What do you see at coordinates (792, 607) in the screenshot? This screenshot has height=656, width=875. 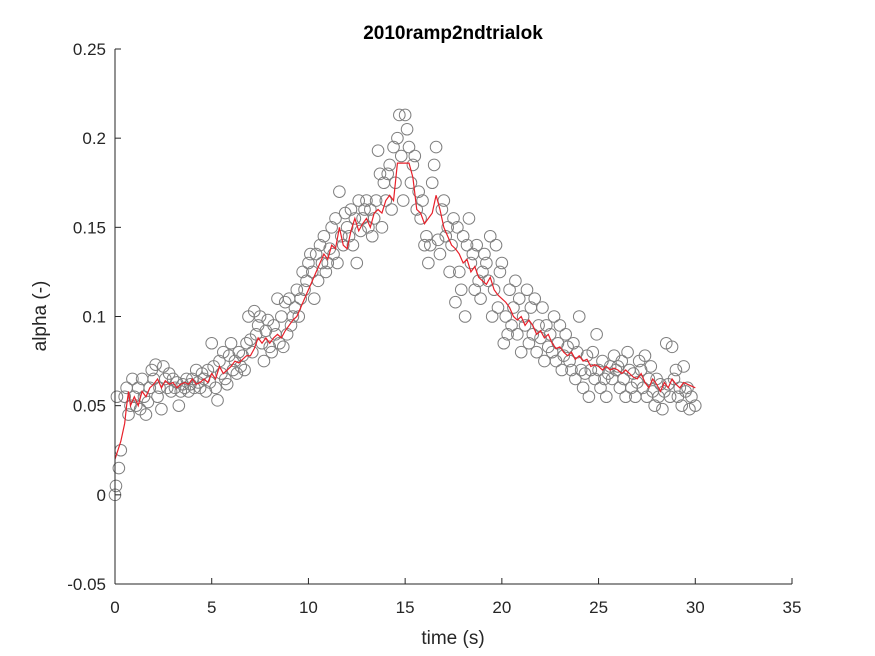 I see `x-tick-label: 35` at bounding box center [792, 607].